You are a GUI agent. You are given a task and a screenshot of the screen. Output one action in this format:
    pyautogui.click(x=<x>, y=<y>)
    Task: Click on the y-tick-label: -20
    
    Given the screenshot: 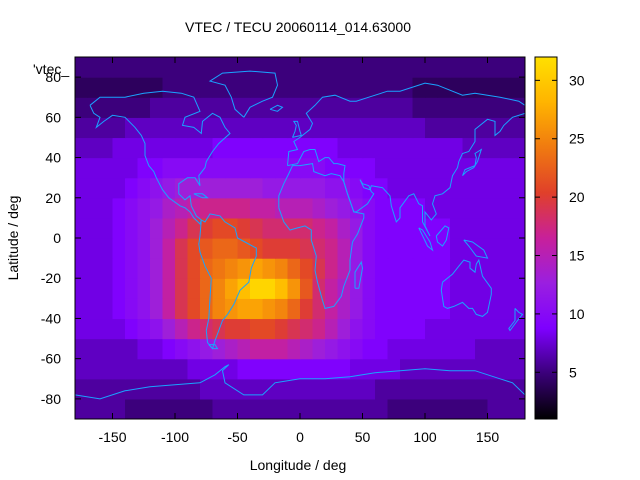 What is the action you would take?
    pyautogui.click(x=51, y=278)
    